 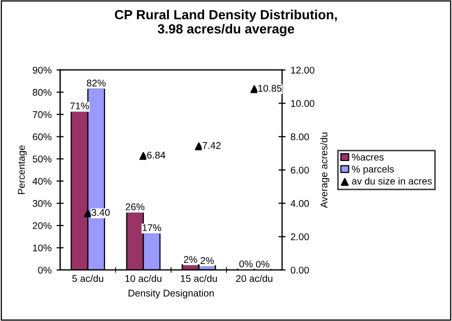 What do you see at coordinates (368, 157) in the screenshot?
I see `legend-label: %acres` at bounding box center [368, 157].